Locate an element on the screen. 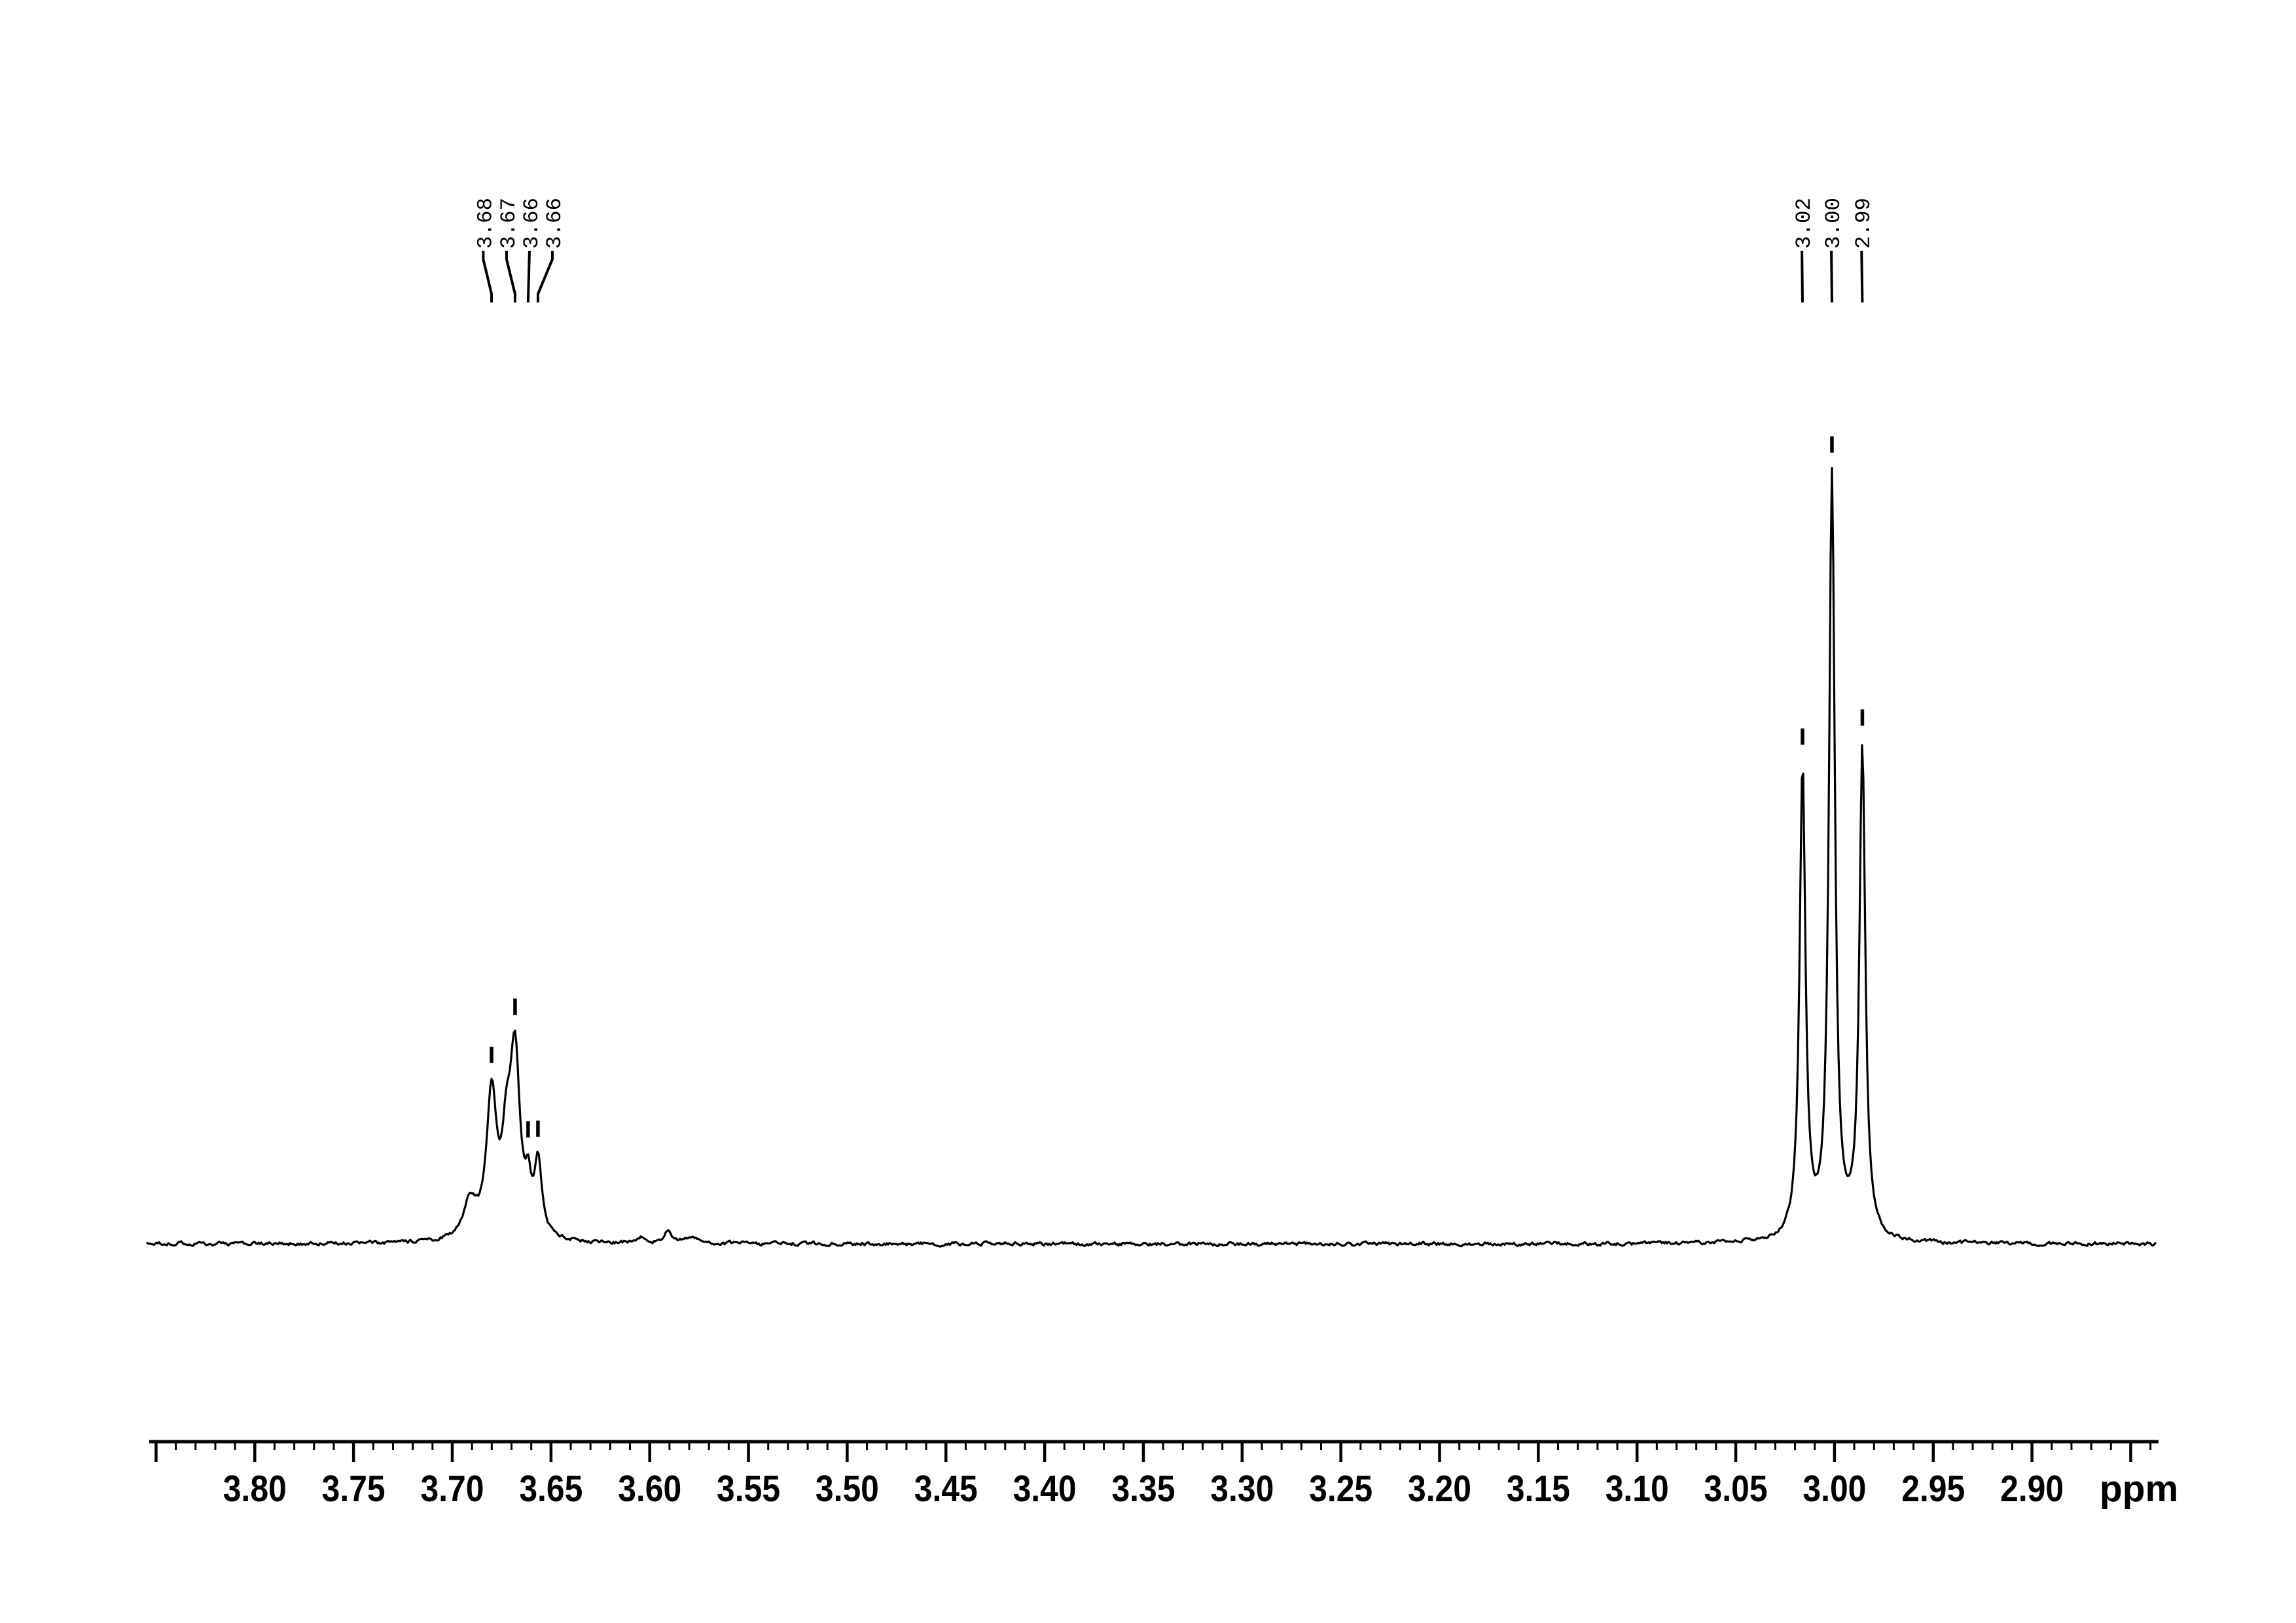 This screenshot has height=1623, width=2296. x-axis-tick-label: 3.30 is located at coordinates (1242, 1489).